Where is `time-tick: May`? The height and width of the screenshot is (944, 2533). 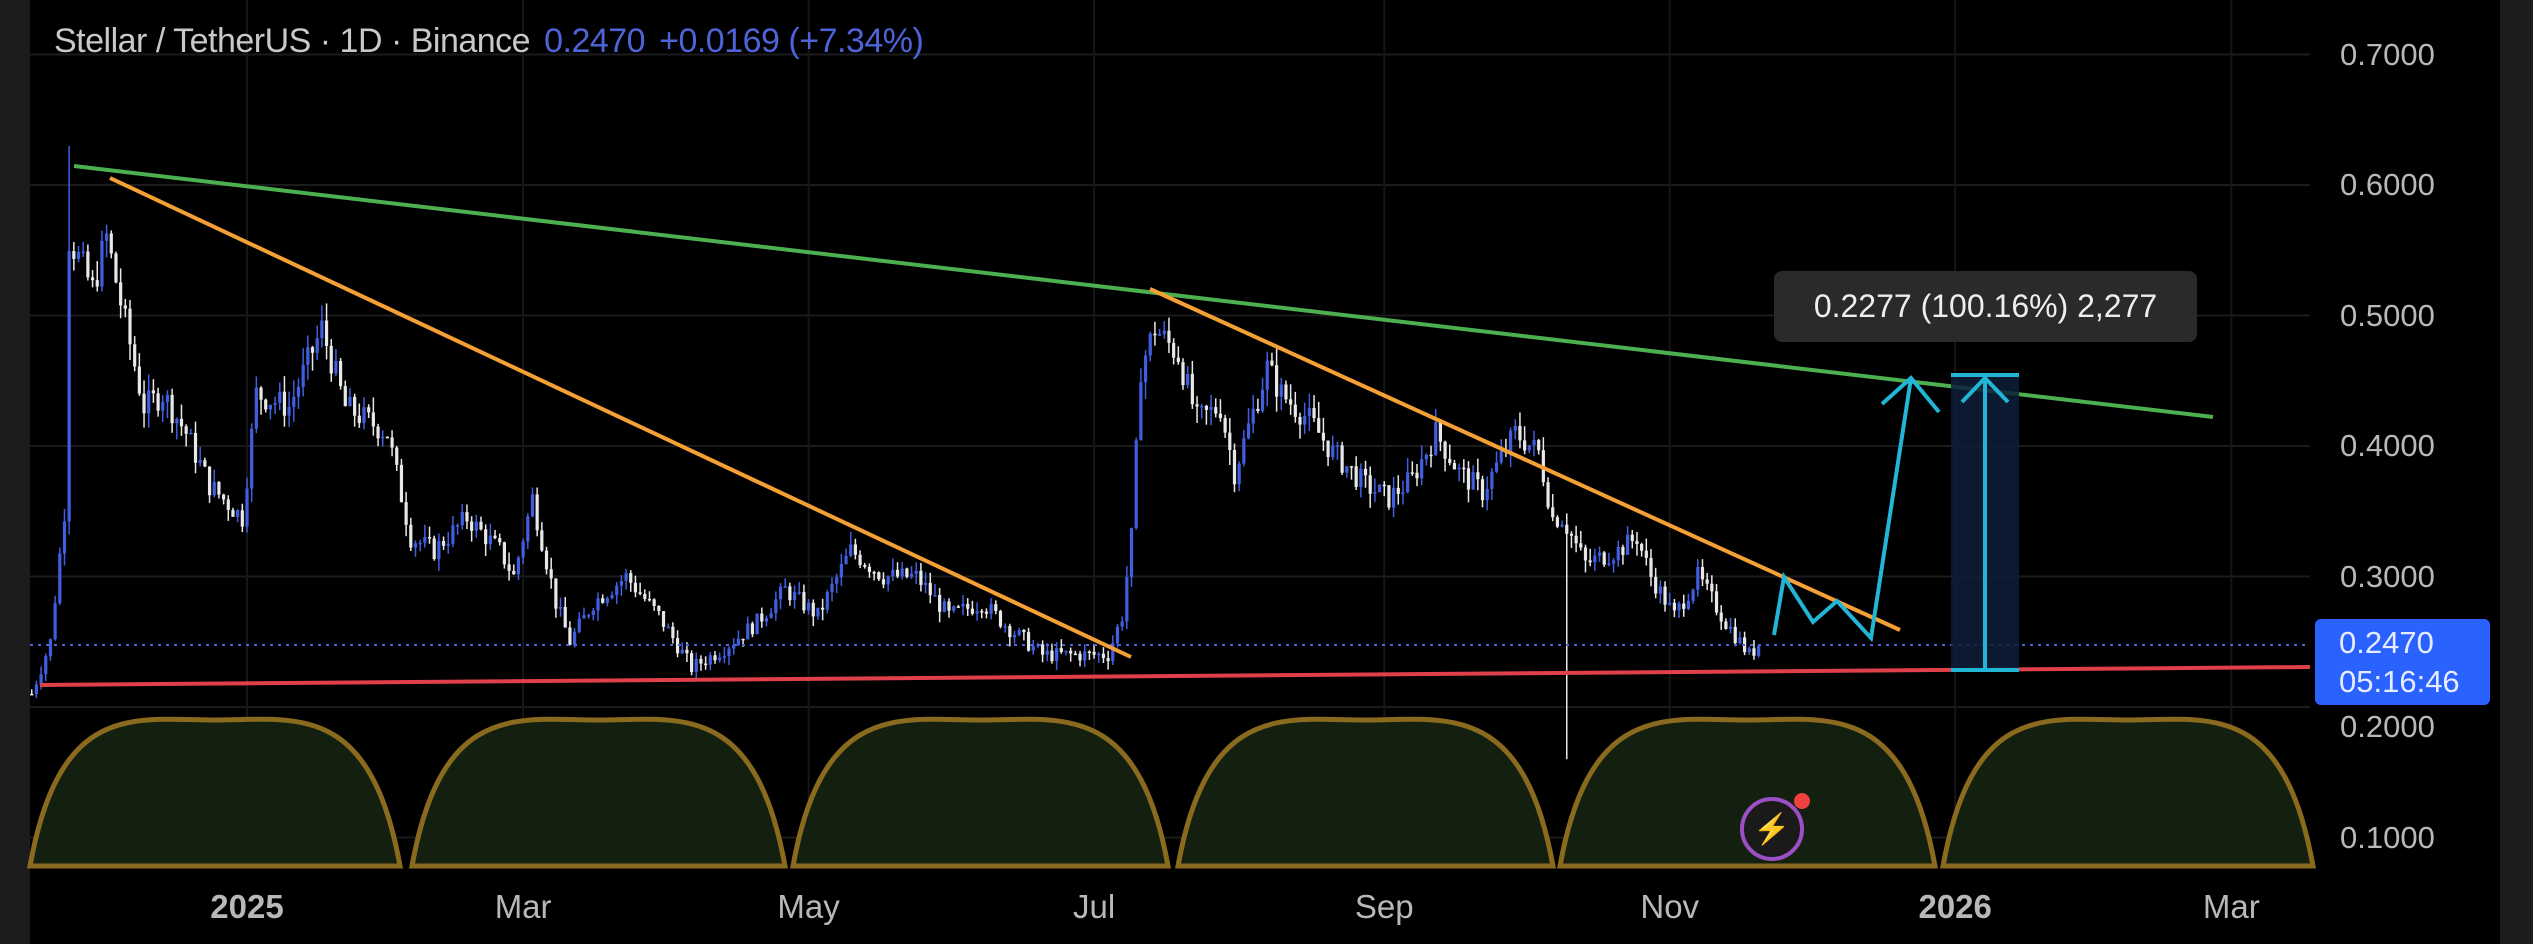
time-tick: May is located at coordinates (808, 906).